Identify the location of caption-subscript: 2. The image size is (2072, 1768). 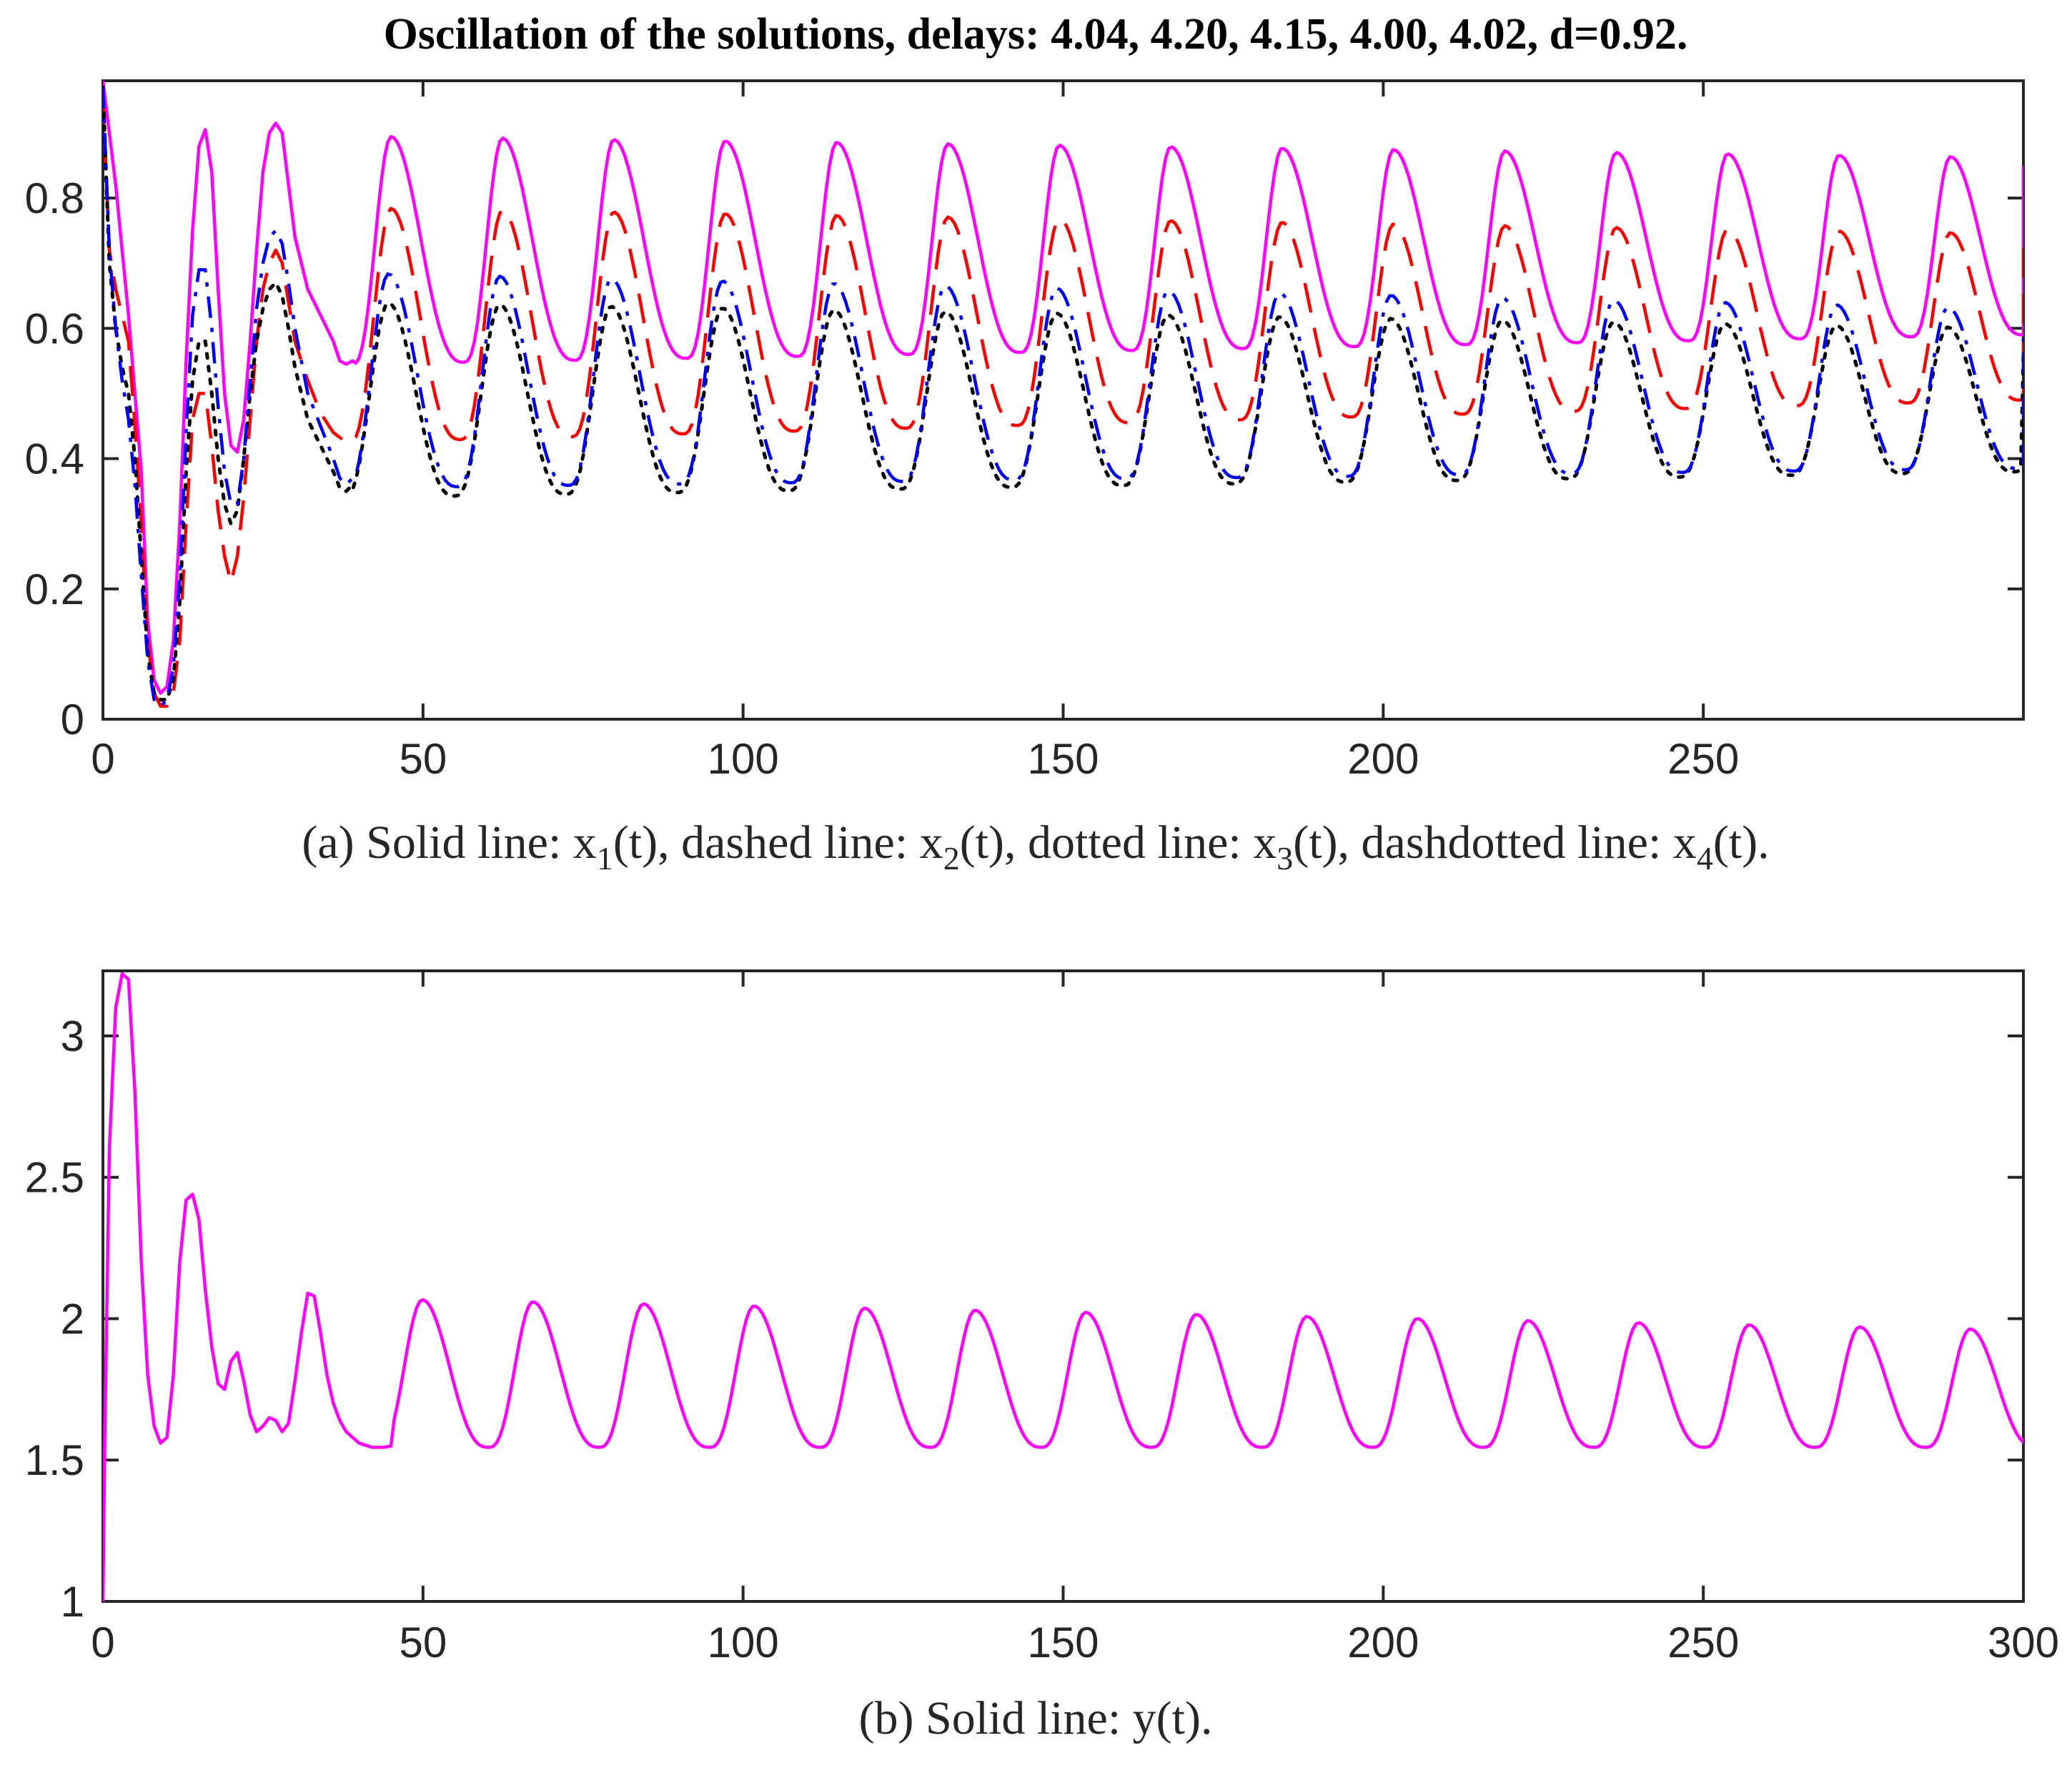
(951, 858).